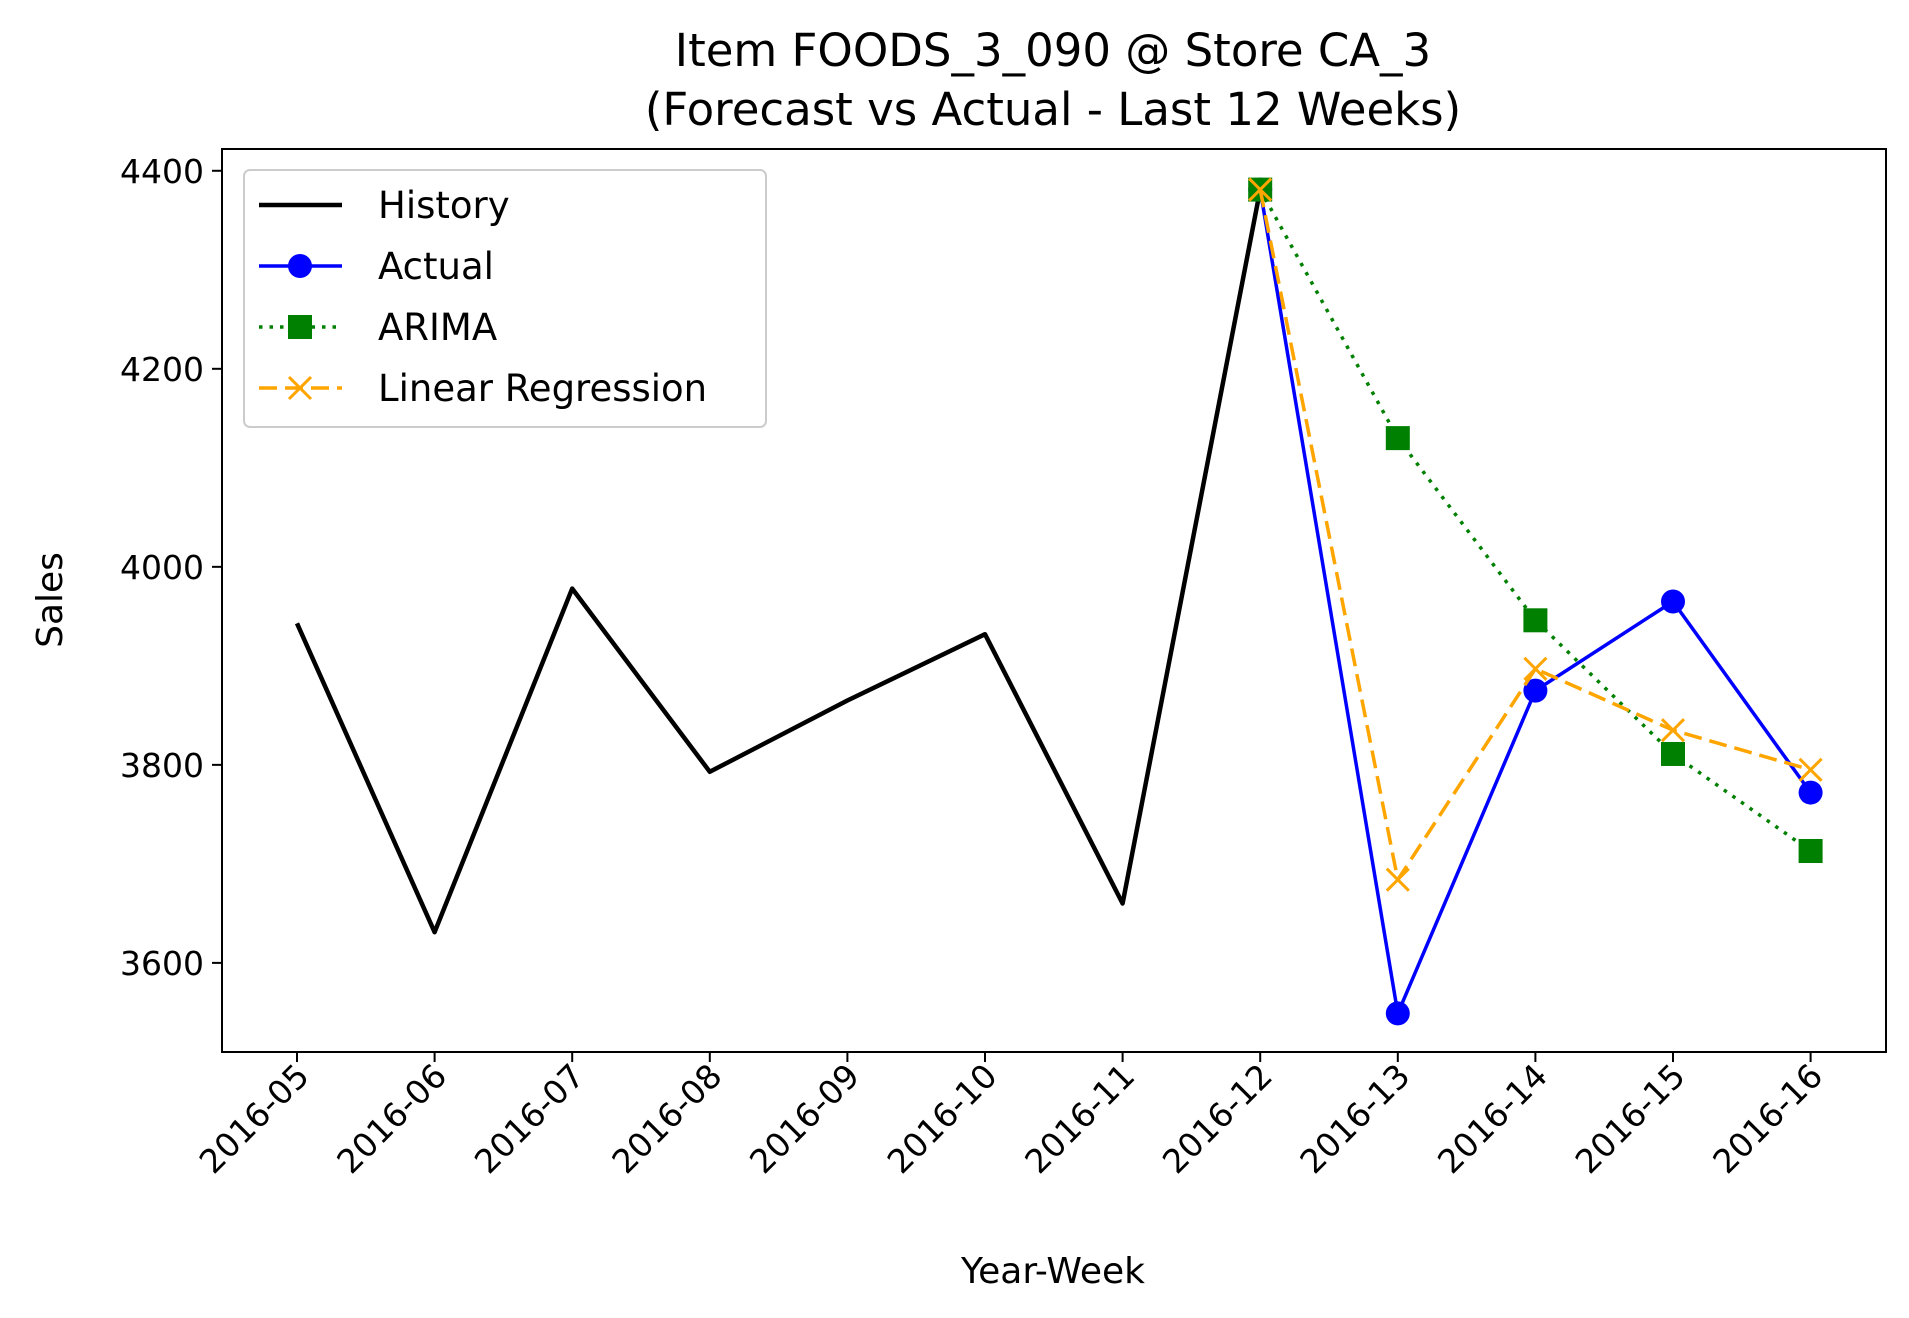 This screenshot has width=1909, height=1318. Describe the element at coordinates (162, 567) in the screenshot. I see `y-tick-label: 4000` at that location.